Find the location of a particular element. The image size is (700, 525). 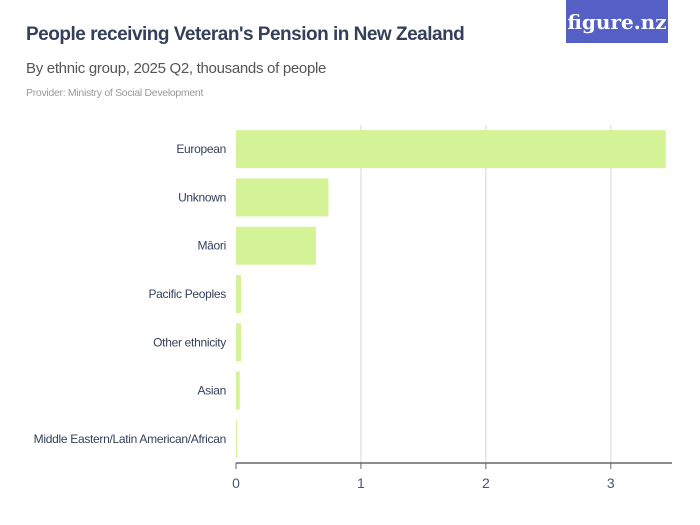

x-tick-label: 0 is located at coordinates (236, 483).